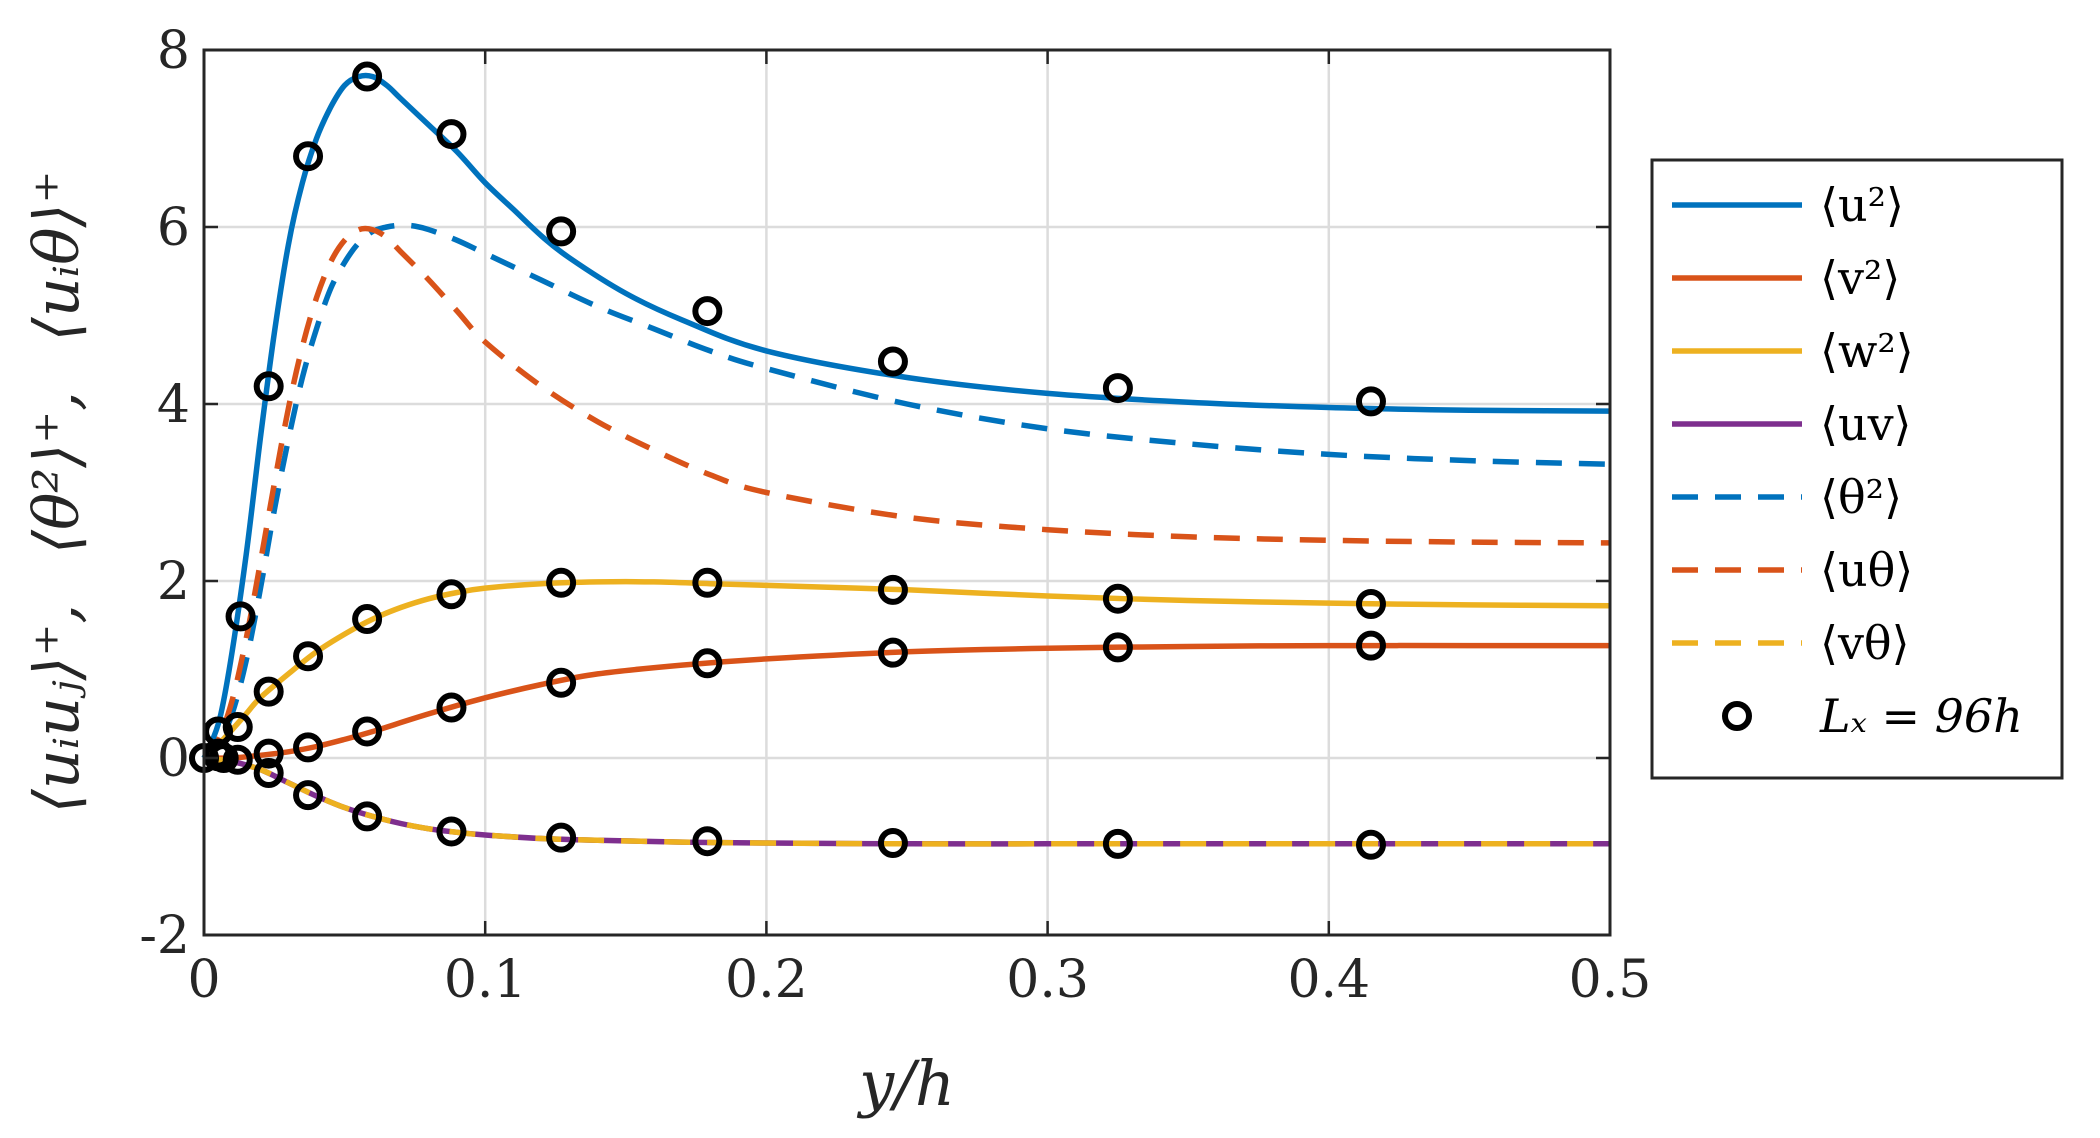  What do you see at coordinates (173, 759) in the screenshot?
I see `y-tick-label: 0` at bounding box center [173, 759].